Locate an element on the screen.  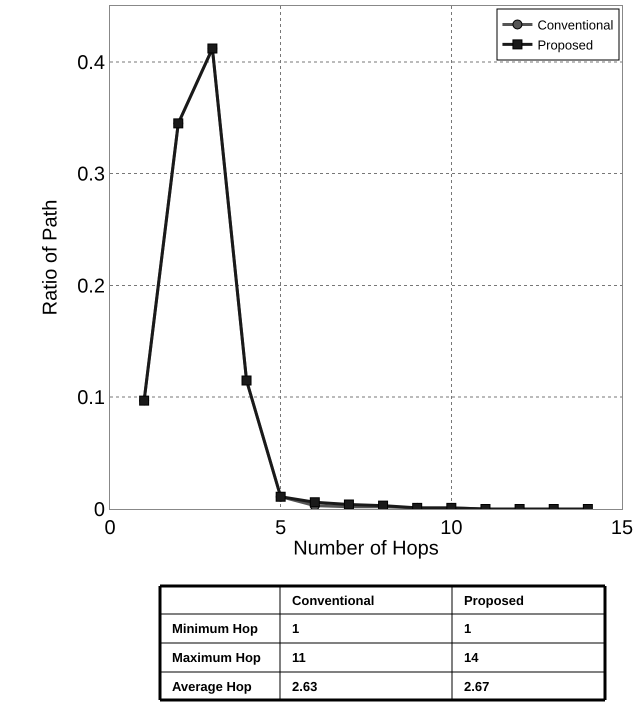
text: 2.63 is located at coordinates (305, 686).